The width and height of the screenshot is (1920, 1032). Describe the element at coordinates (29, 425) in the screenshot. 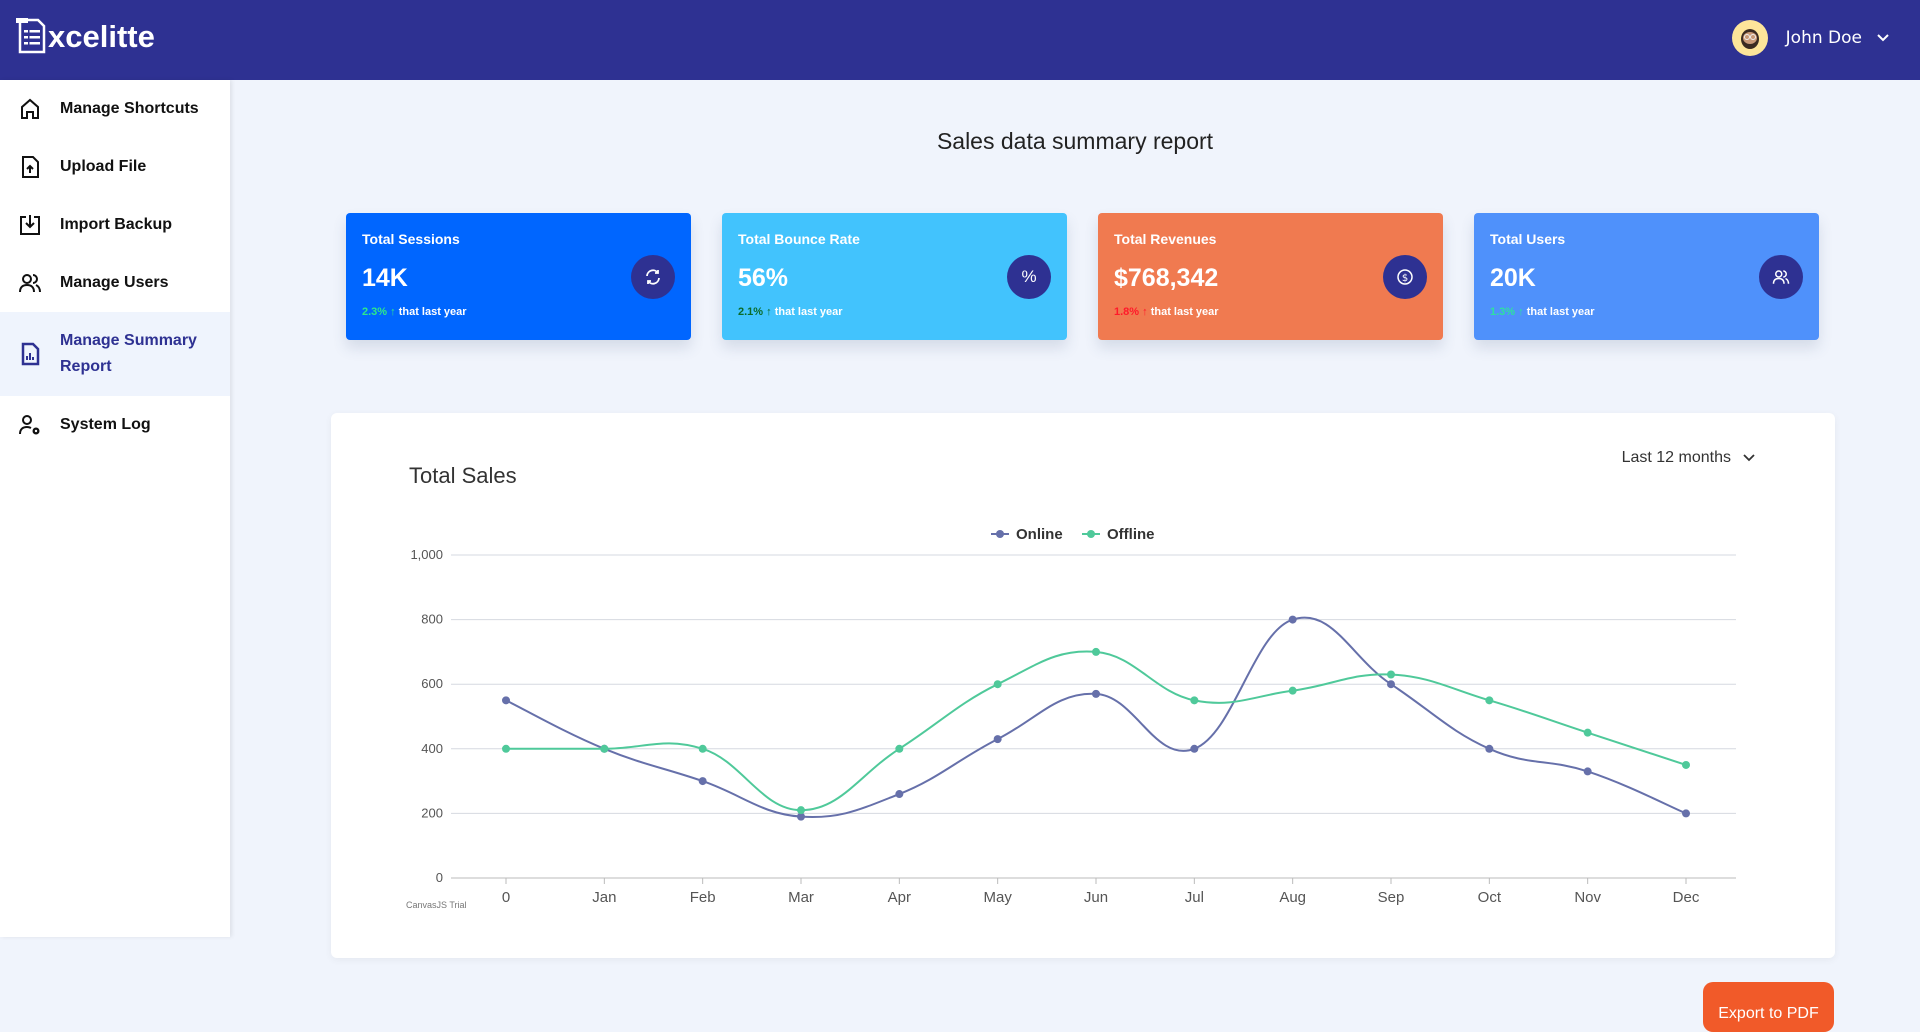

I see `user-gear-icon` at that location.